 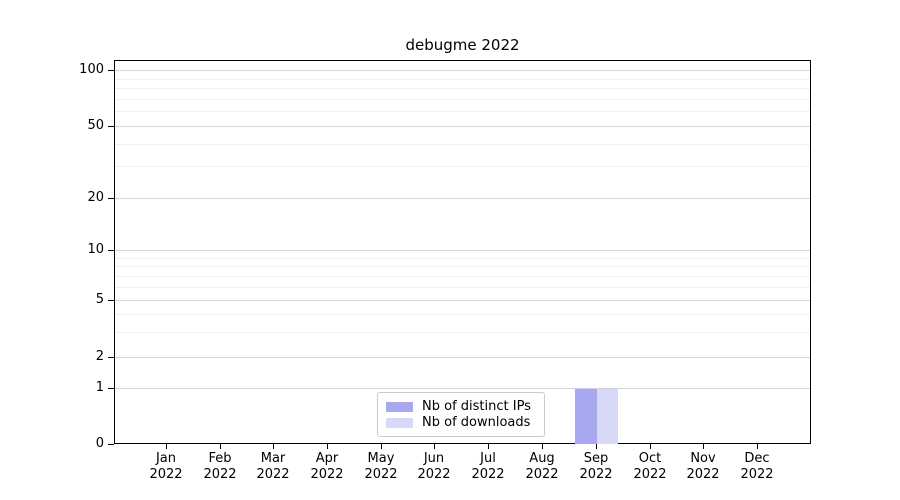 What do you see at coordinates (99, 443) in the screenshot?
I see `y-tick-label: 0` at bounding box center [99, 443].